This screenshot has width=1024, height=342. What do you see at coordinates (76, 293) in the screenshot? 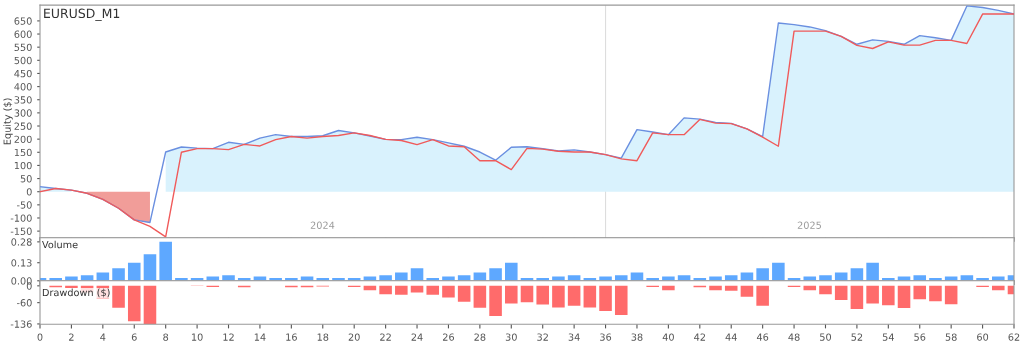
I see `text: Drawdown ($)` at bounding box center [76, 293].